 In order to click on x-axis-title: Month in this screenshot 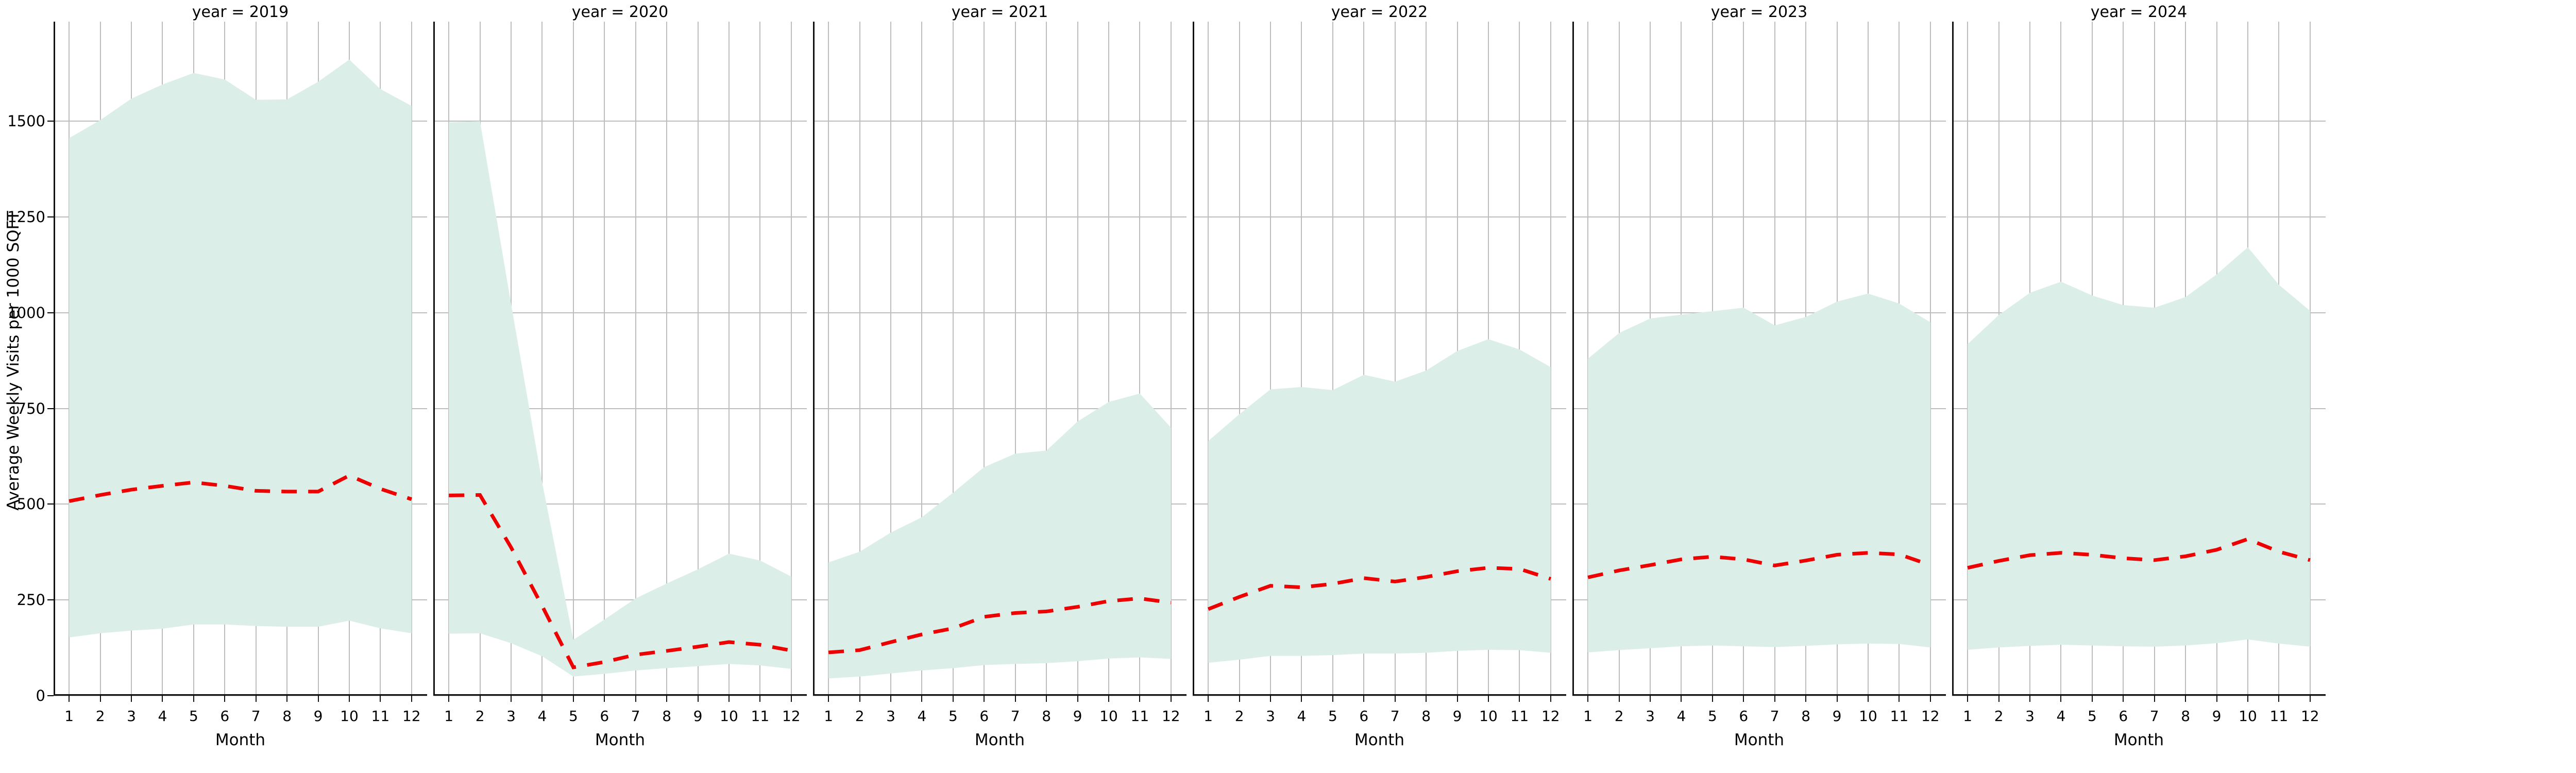, I will do `click(240, 740)`.